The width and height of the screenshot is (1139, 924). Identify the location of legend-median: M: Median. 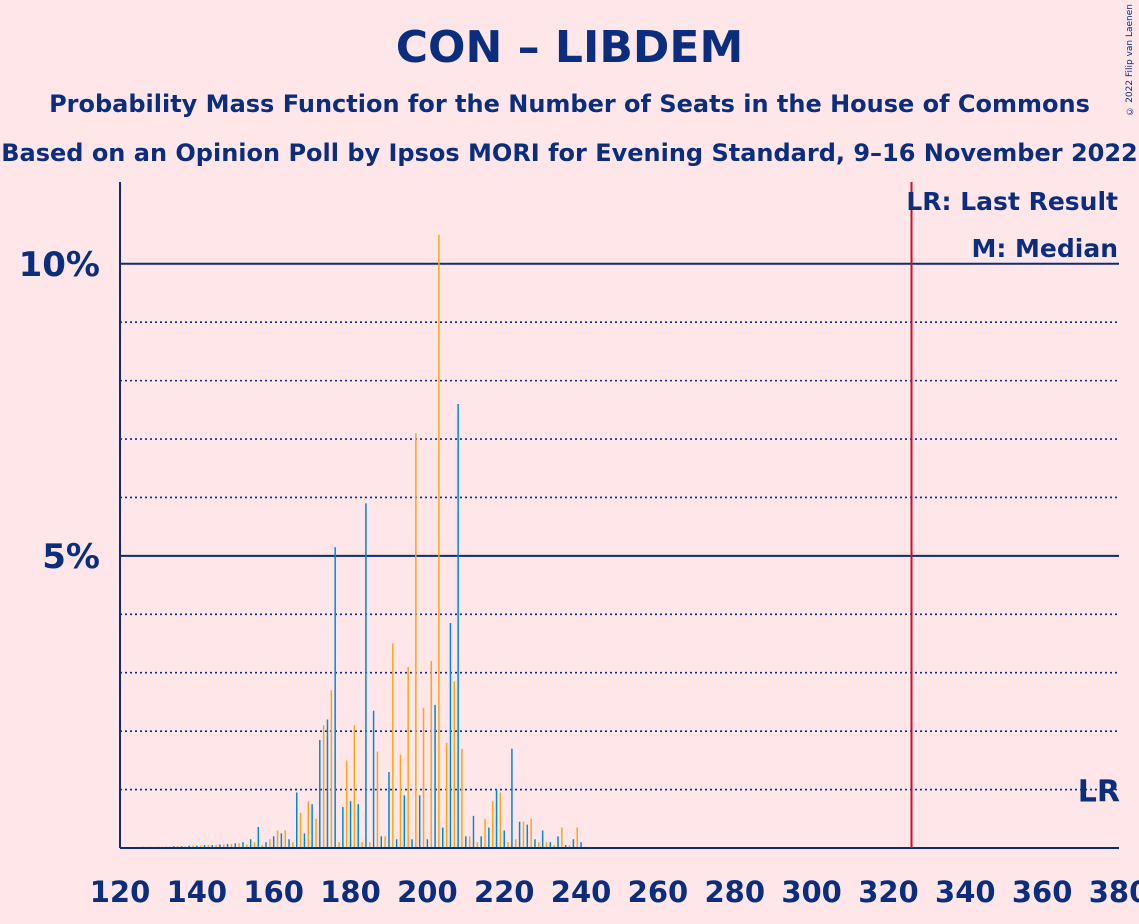
(1044, 248).